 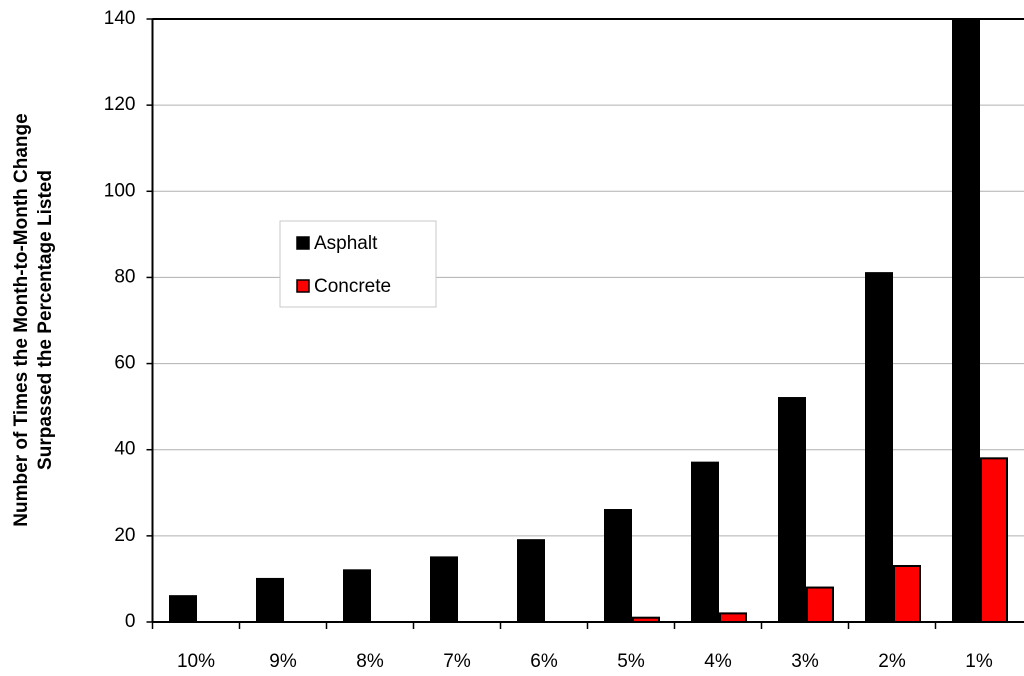 What do you see at coordinates (346, 243) in the screenshot?
I see `legend-label: Asphalt` at bounding box center [346, 243].